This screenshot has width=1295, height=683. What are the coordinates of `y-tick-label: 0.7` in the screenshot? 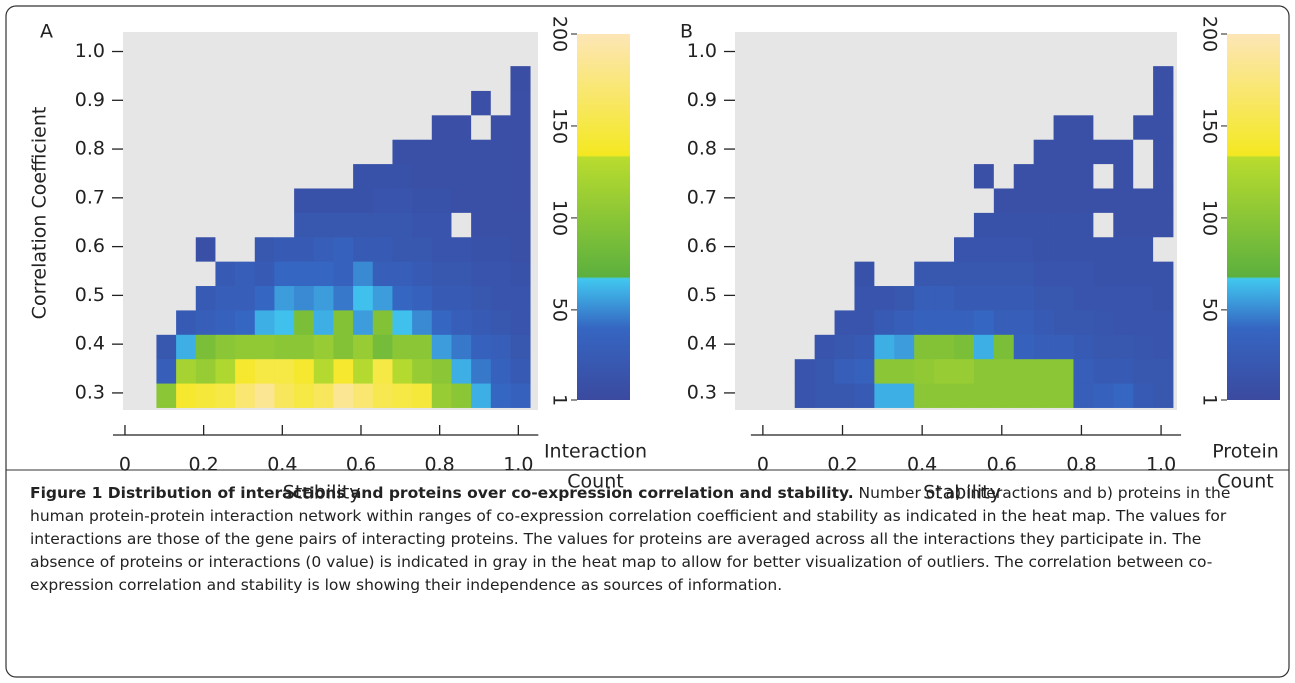 It's located at (702, 197).